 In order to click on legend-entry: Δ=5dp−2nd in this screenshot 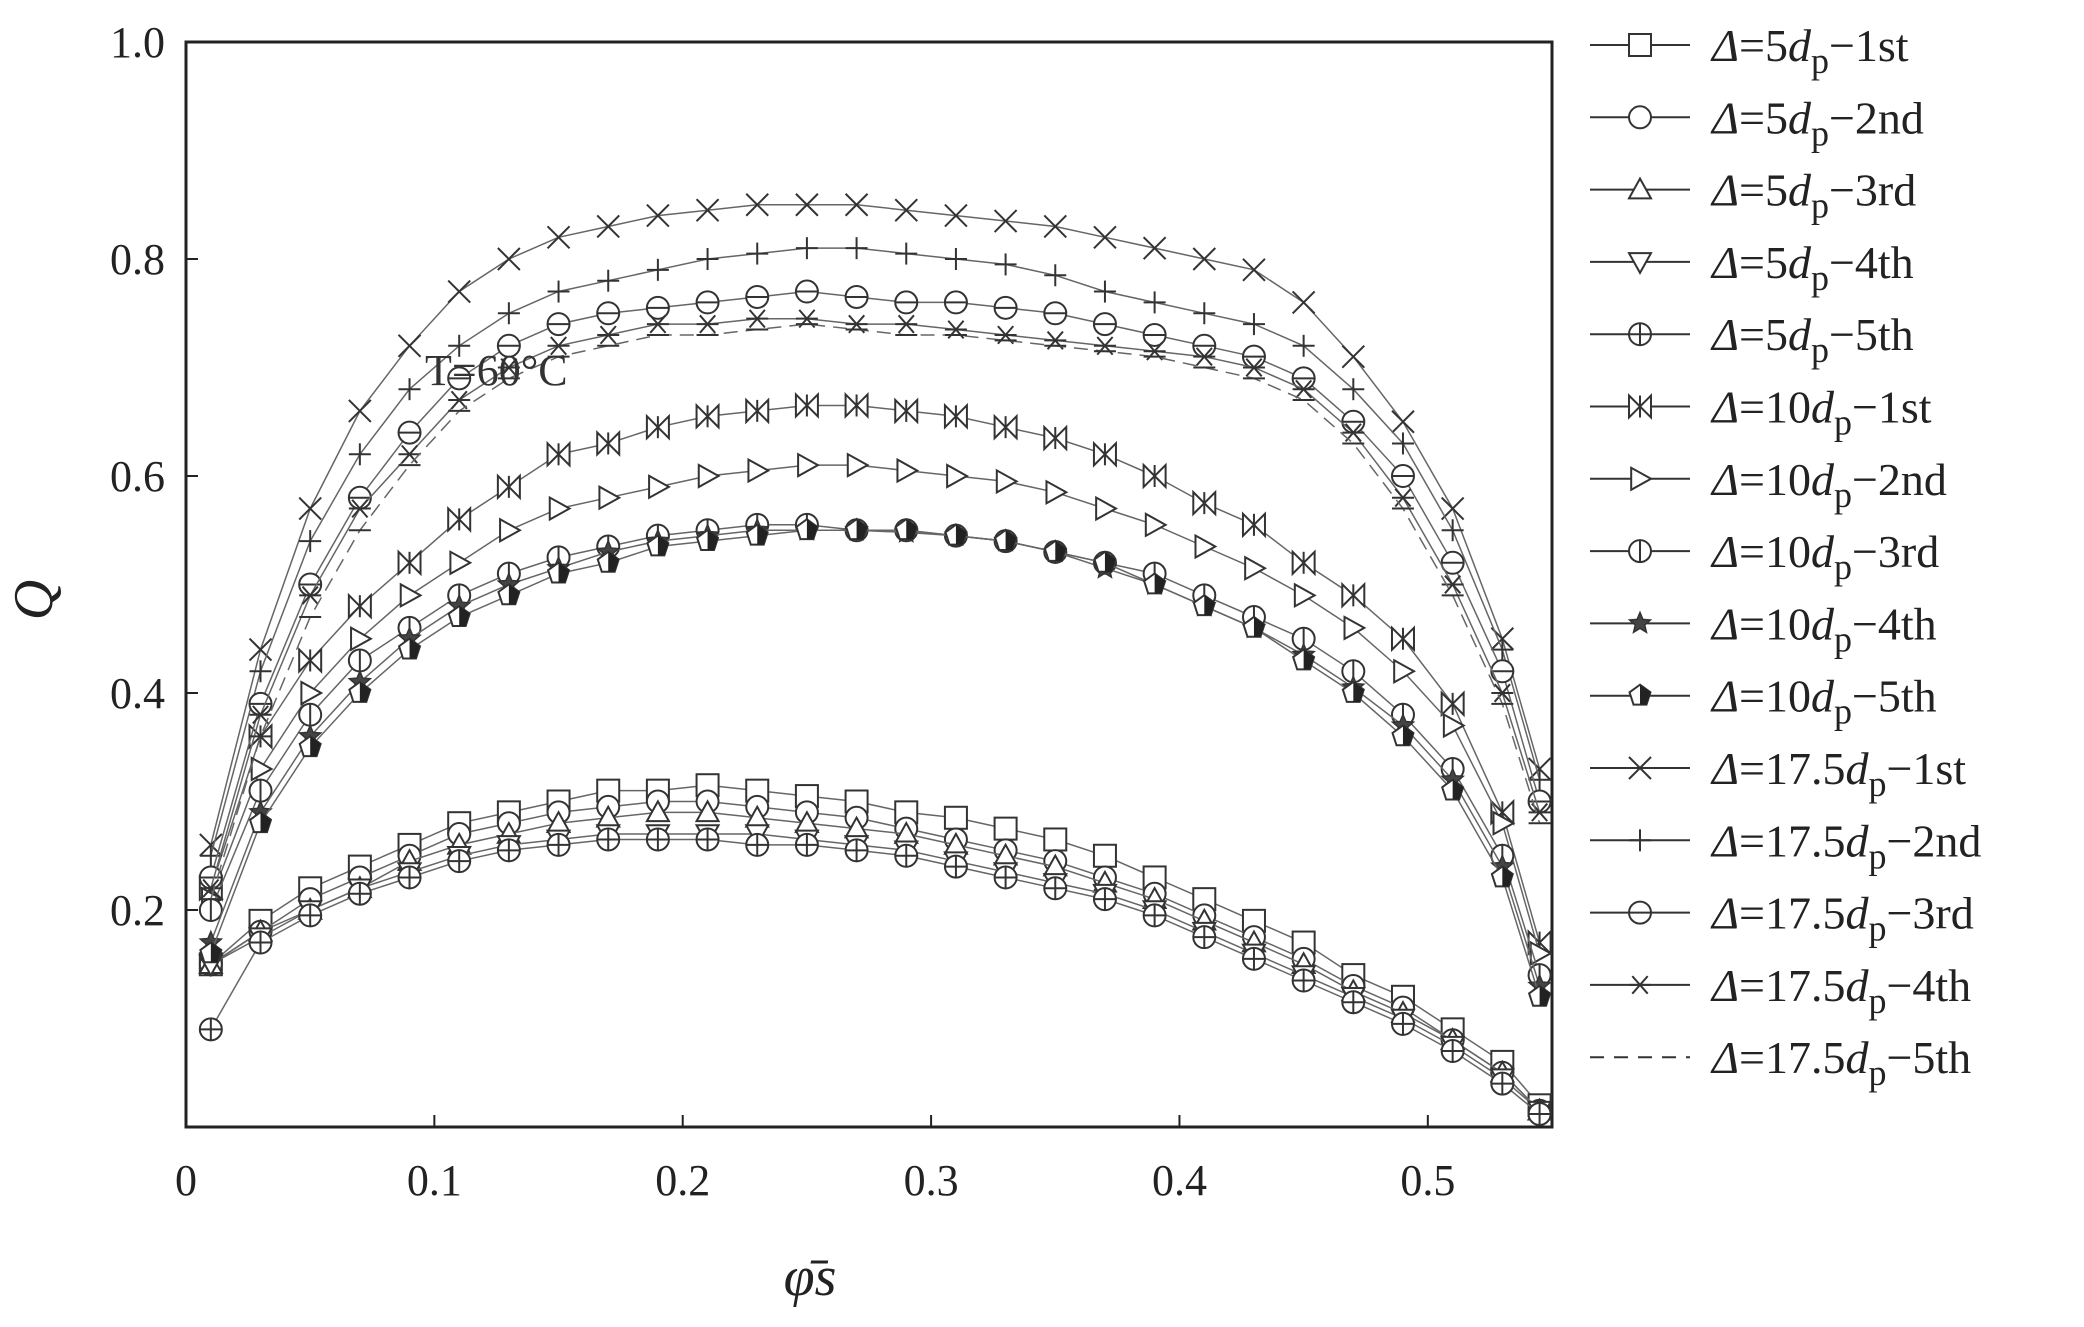, I will do `click(1757, 122)`.